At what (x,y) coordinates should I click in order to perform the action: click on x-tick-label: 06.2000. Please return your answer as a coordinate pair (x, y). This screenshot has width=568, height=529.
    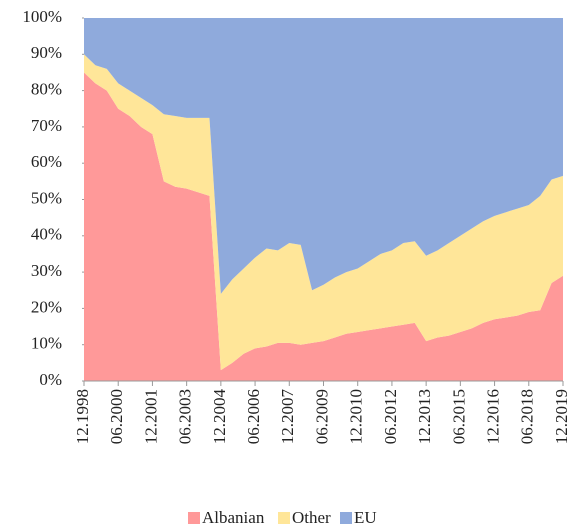
    Looking at the image, I should click on (116, 416).